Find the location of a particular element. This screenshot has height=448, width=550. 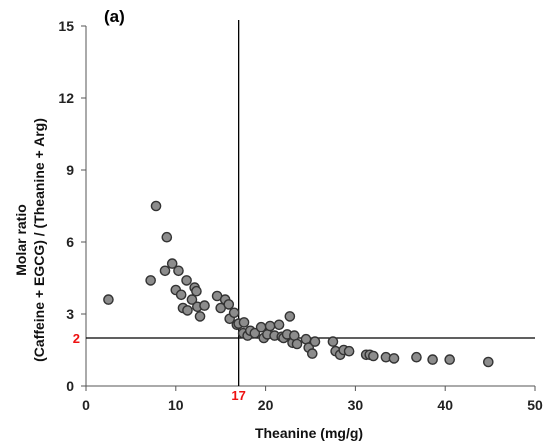

reference-y-label: 2 is located at coordinates (76, 338).